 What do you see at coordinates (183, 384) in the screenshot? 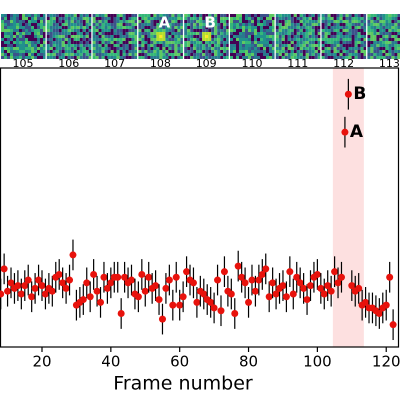
I see `x-axis-label: Frame number` at bounding box center [183, 384].